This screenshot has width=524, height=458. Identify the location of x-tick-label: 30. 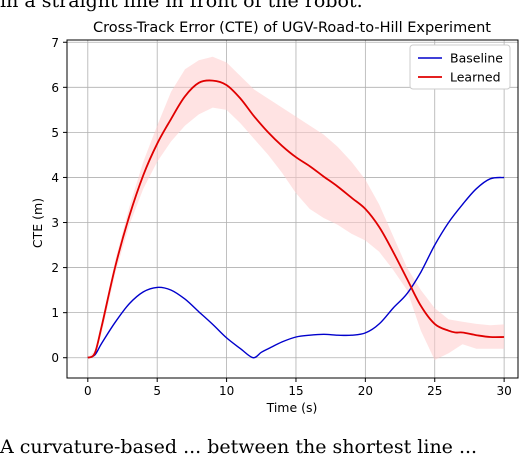
(503, 391).